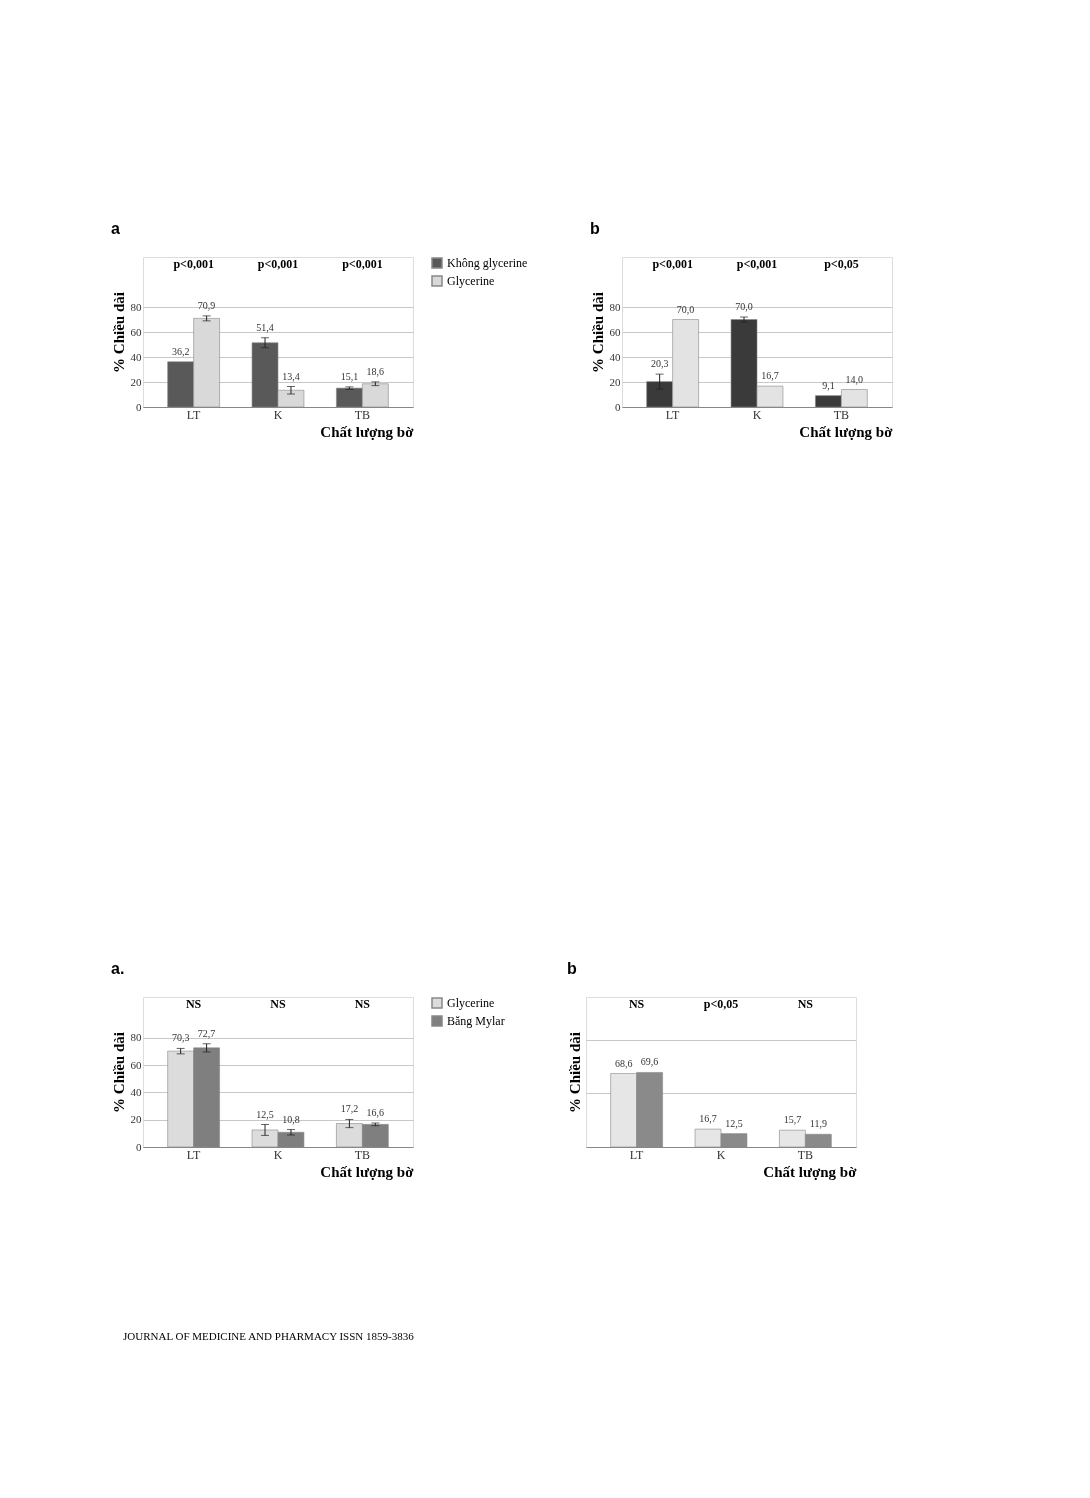 This screenshot has width=1090, height=1498. Describe the element at coordinates (623, 1063) in the screenshot. I see `data-label: 68,6` at that location.